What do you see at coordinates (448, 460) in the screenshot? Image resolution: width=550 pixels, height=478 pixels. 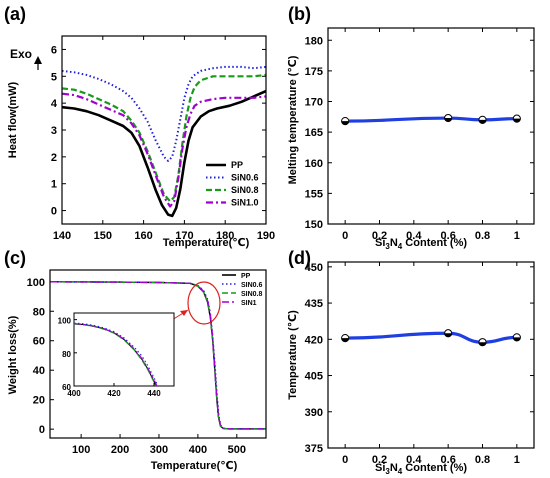 I see `panel-d-xtick-label: 0.6` at bounding box center [448, 460].